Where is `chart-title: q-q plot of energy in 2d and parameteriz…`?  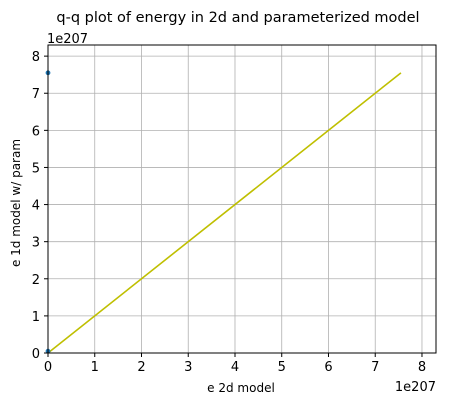 chart-title: q-q plot of energy in 2d and parameteriz… is located at coordinates (237, 18).